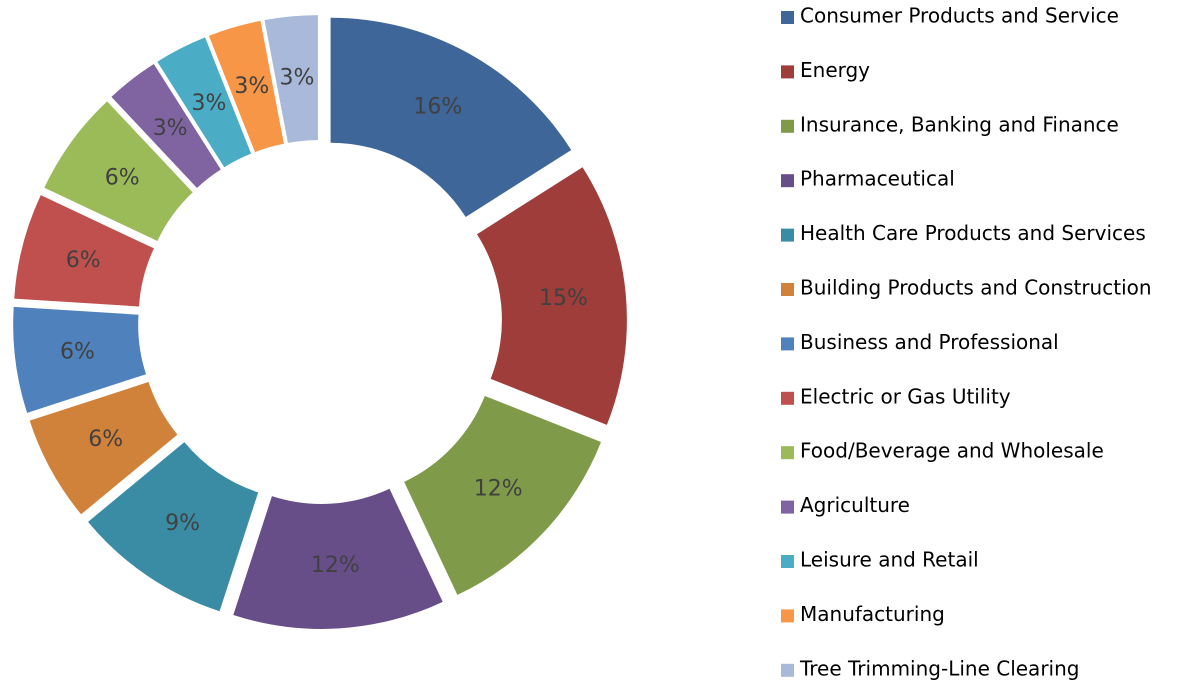 This screenshot has width=1199, height=681. Describe the element at coordinates (872, 614) in the screenshot. I see `legend-label: Manufacturing` at that location.